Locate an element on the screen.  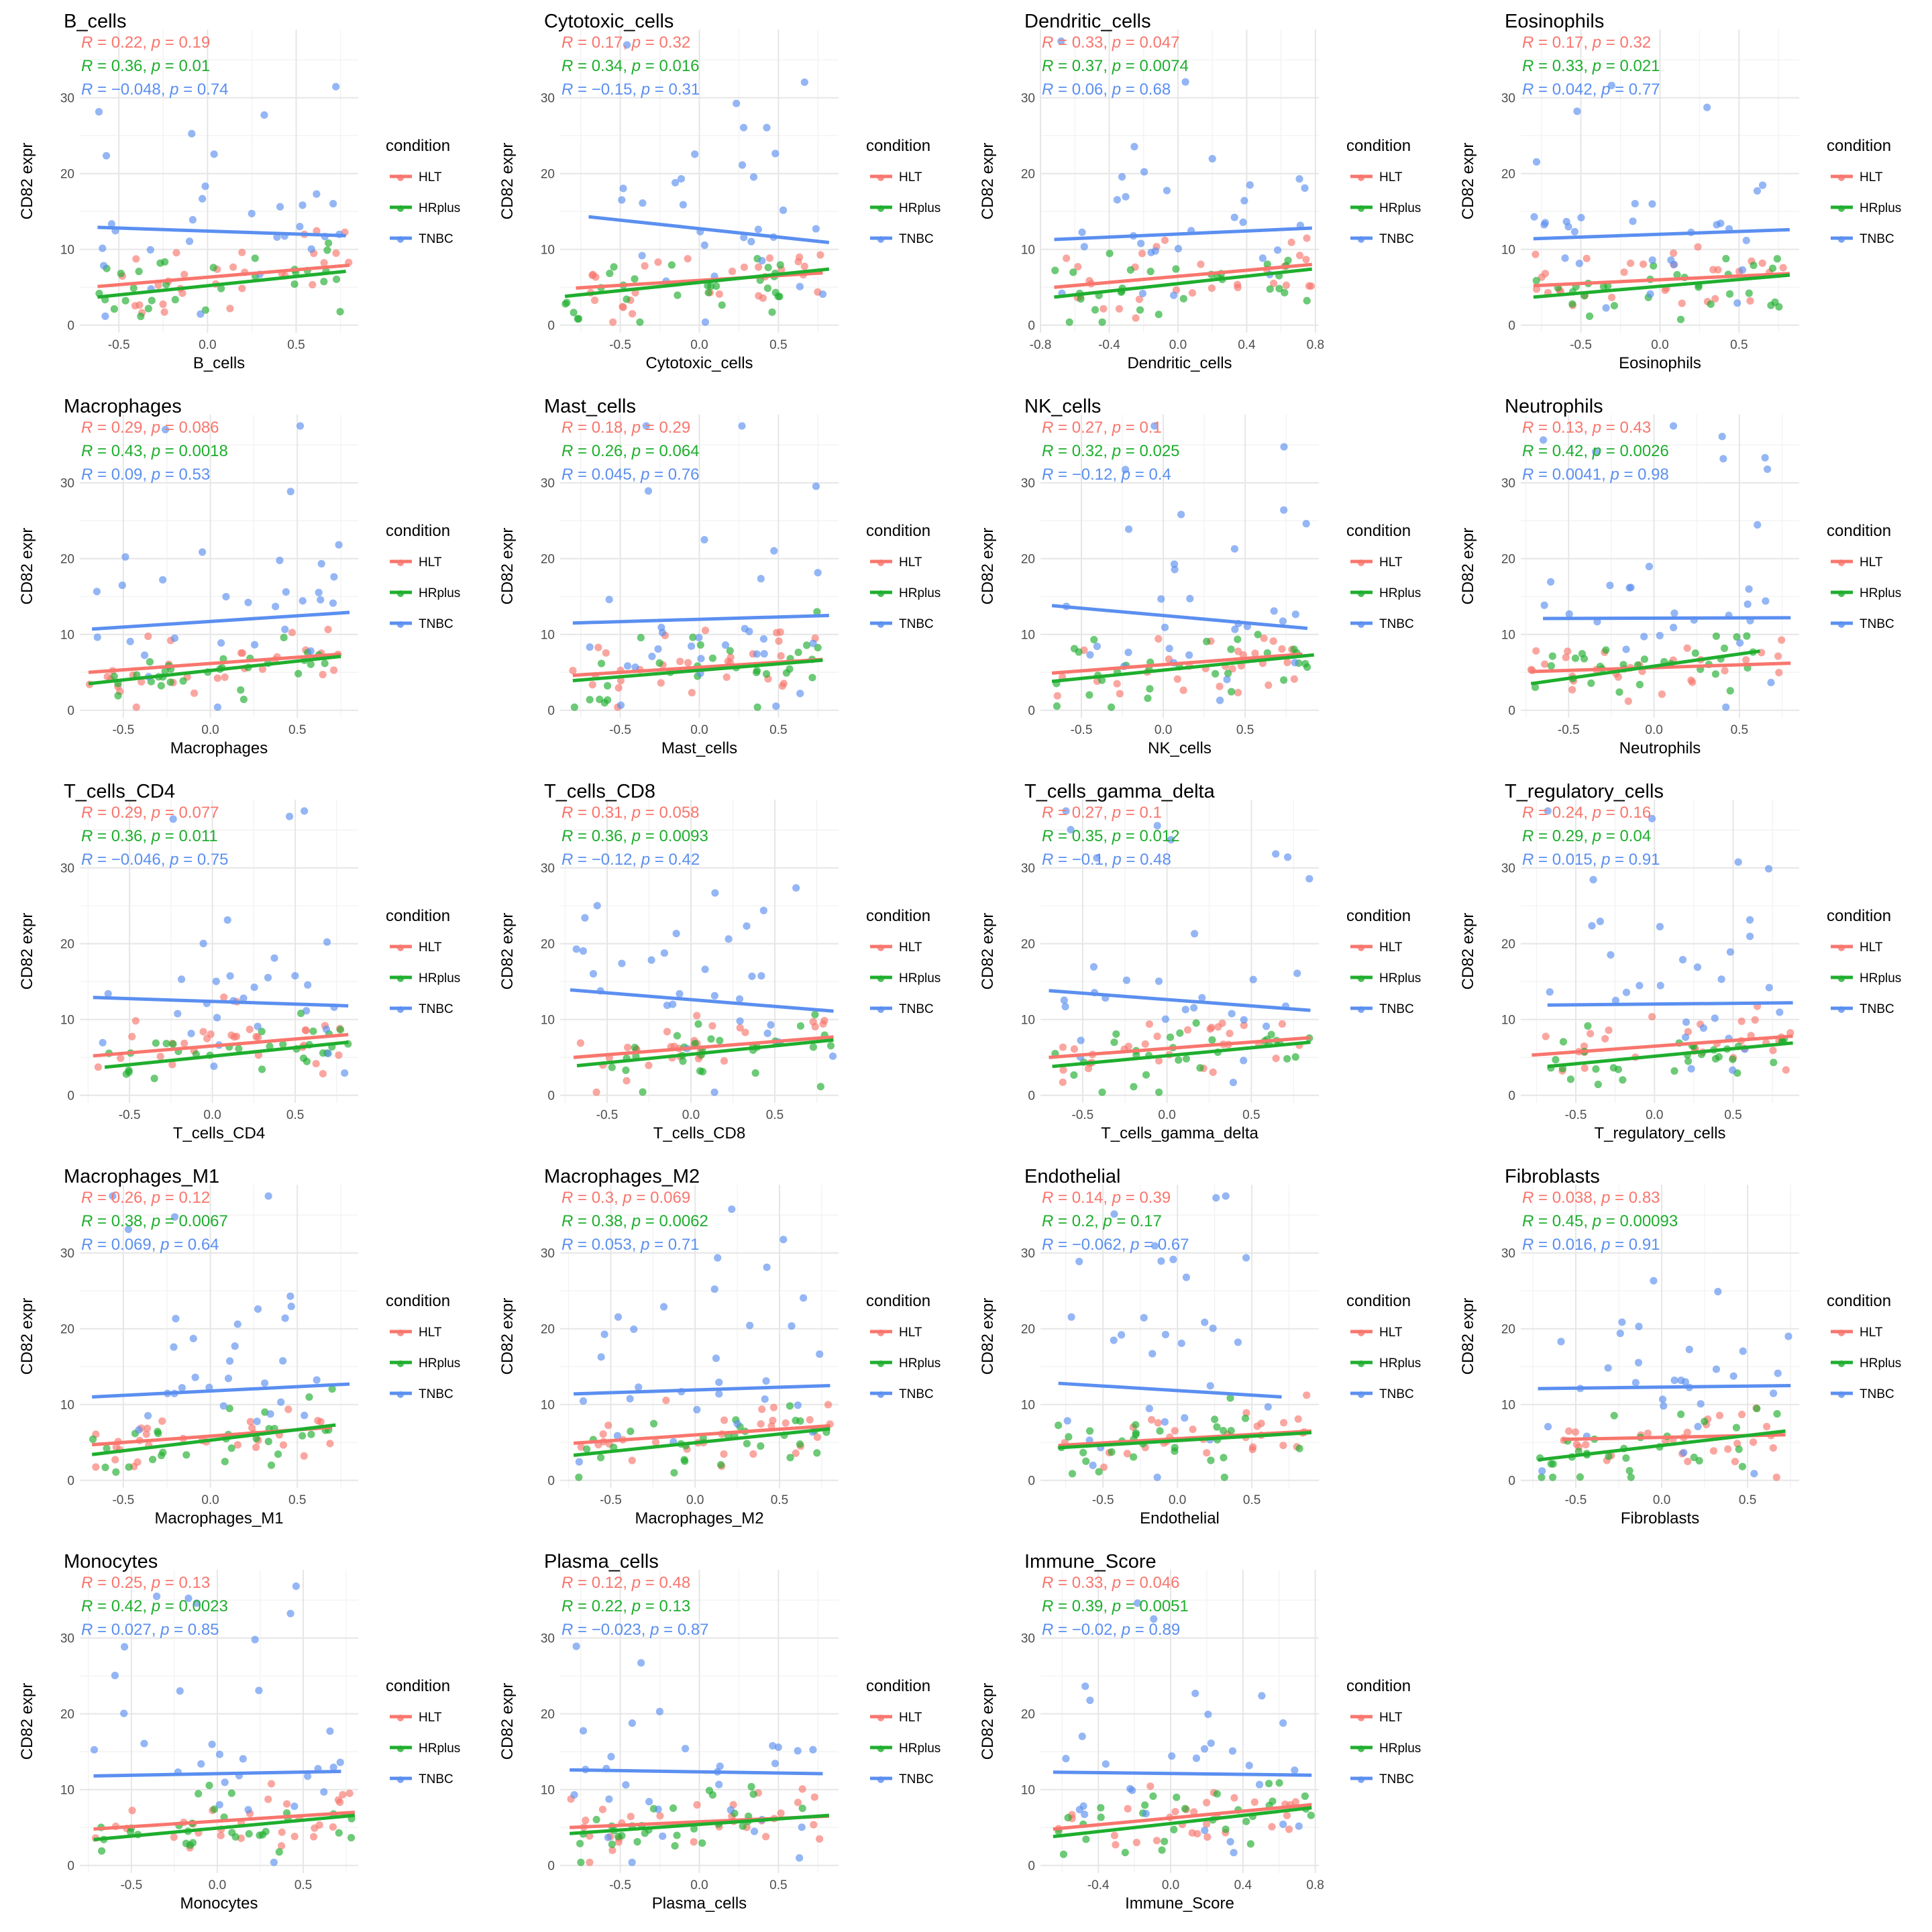
grid-minor is located at coordinates (219, 181).